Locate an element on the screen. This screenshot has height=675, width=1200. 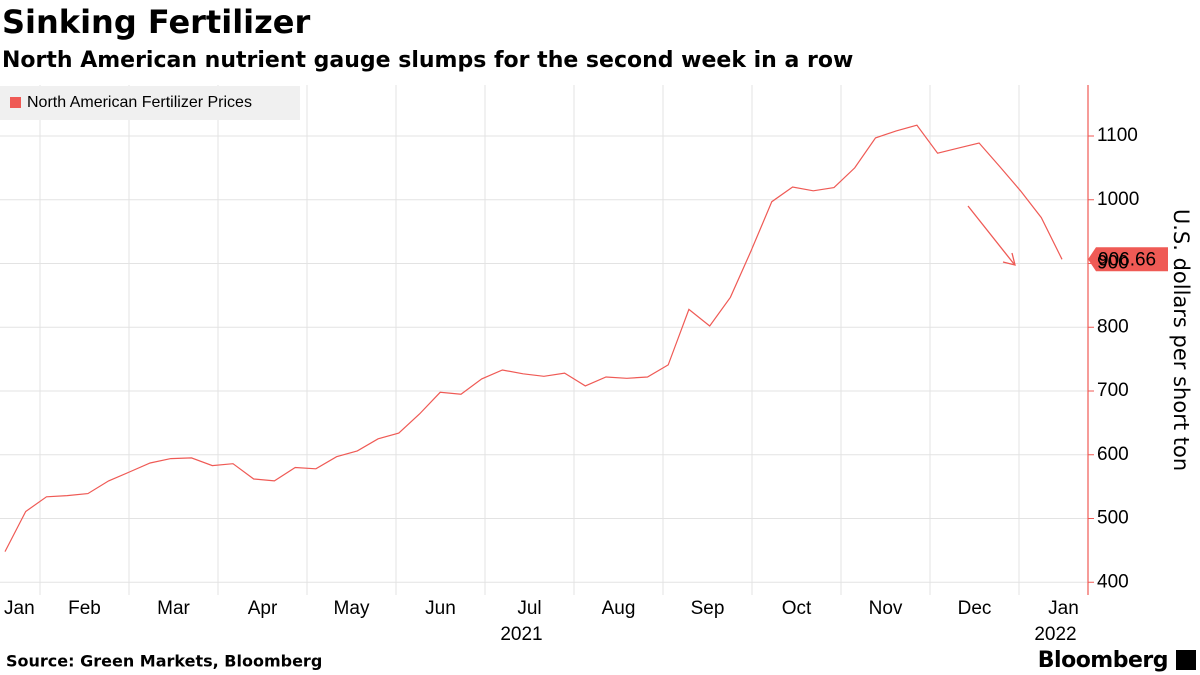
value-label-box is located at coordinates (1128, 259).